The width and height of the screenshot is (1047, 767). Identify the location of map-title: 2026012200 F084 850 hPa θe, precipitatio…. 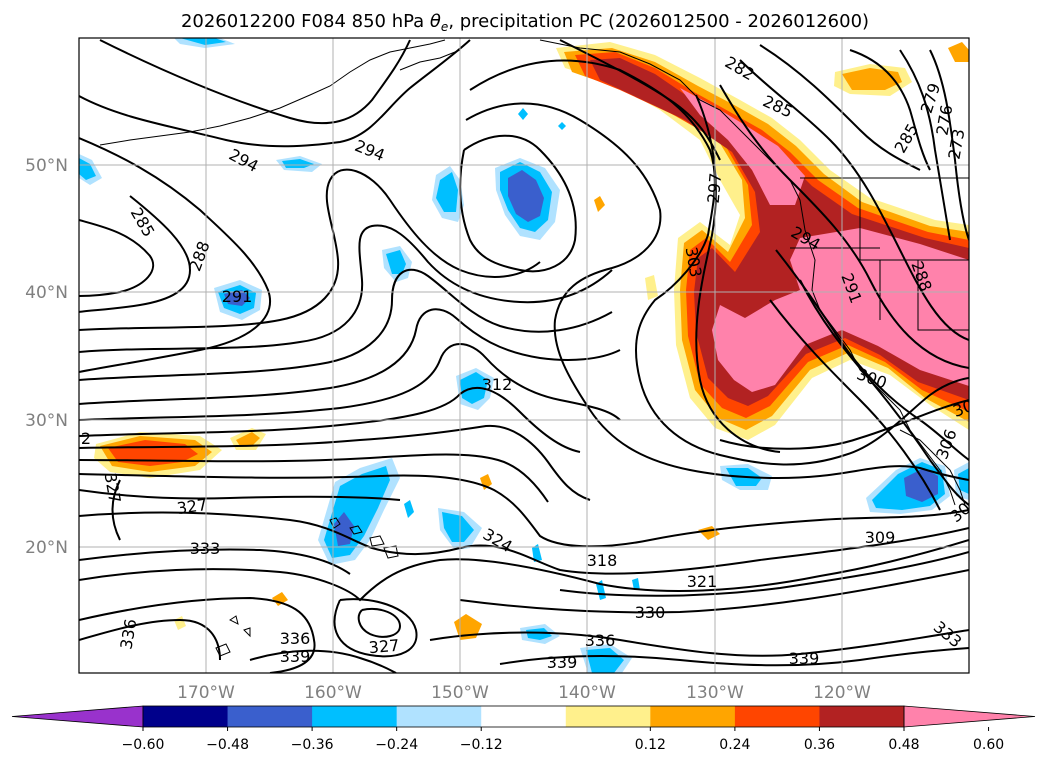
(525, 22).